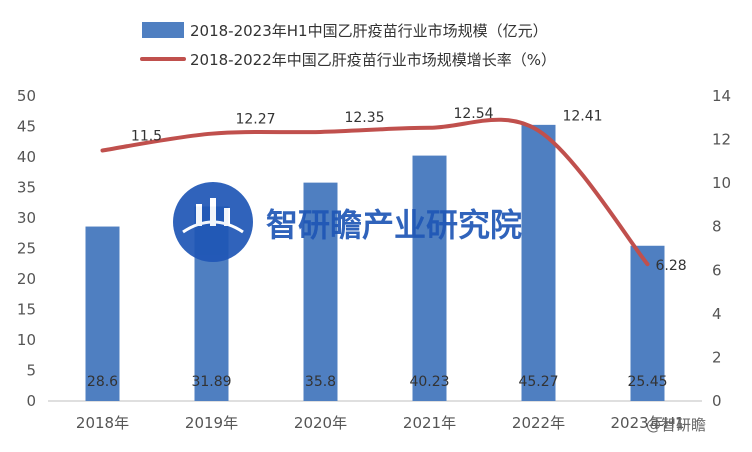 The height and width of the screenshot is (452, 752). I want to click on watermark: 智研瞻产业研究院, so click(347, 222).